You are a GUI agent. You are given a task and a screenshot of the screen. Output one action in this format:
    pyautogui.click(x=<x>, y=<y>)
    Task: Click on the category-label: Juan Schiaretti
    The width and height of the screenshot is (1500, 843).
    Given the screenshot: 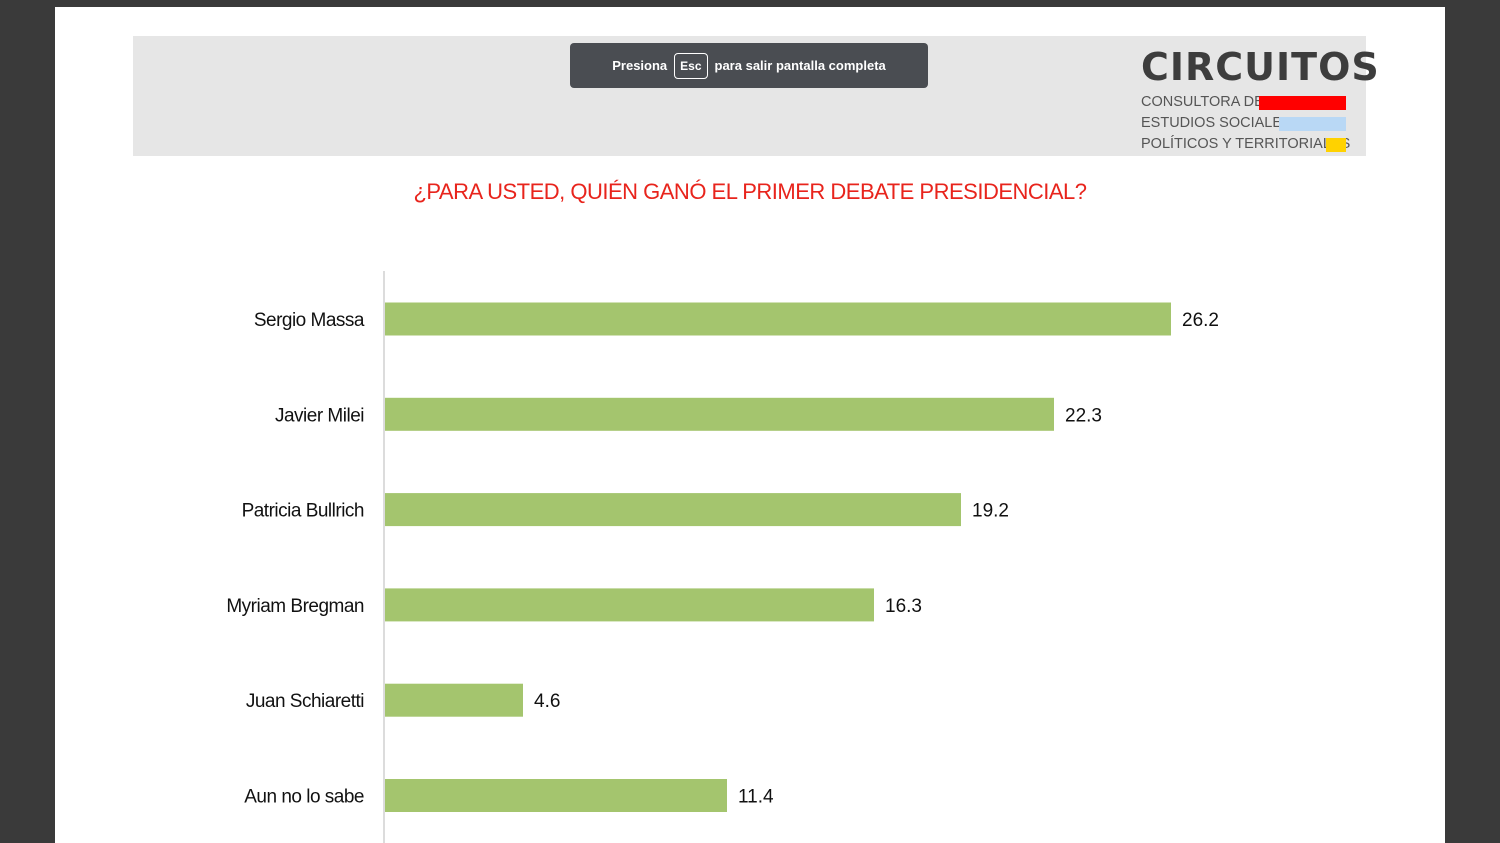 What is the action you would take?
    pyautogui.click(x=305, y=701)
    